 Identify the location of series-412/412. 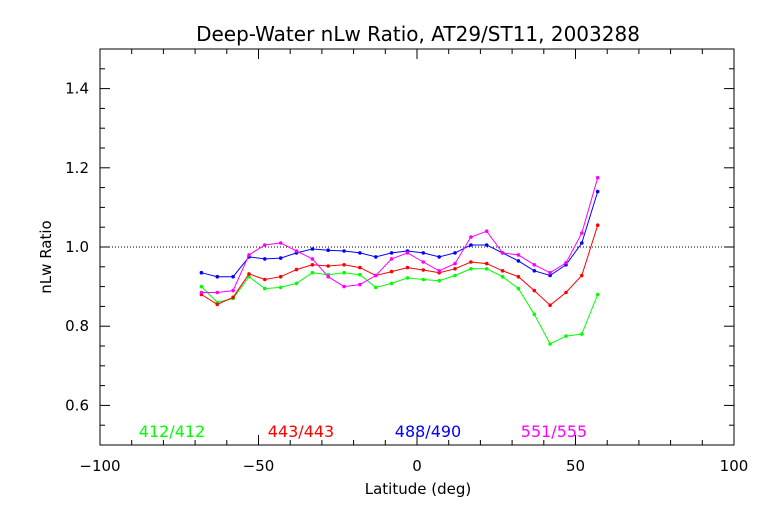
(399, 306).